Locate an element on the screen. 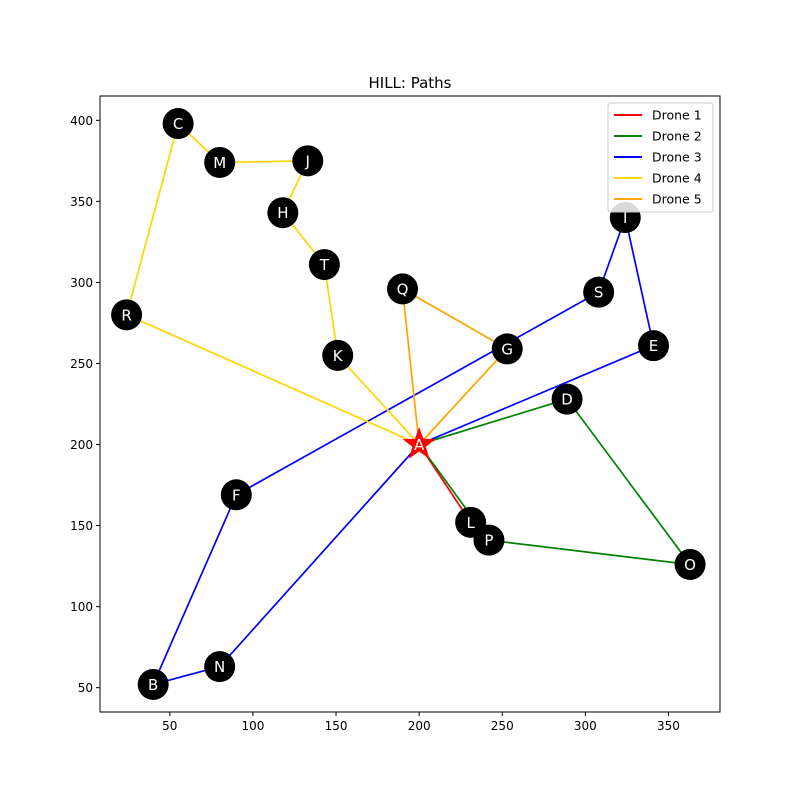 This screenshot has width=800, height=800. node-label-m: M is located at coordinates (219, 163).